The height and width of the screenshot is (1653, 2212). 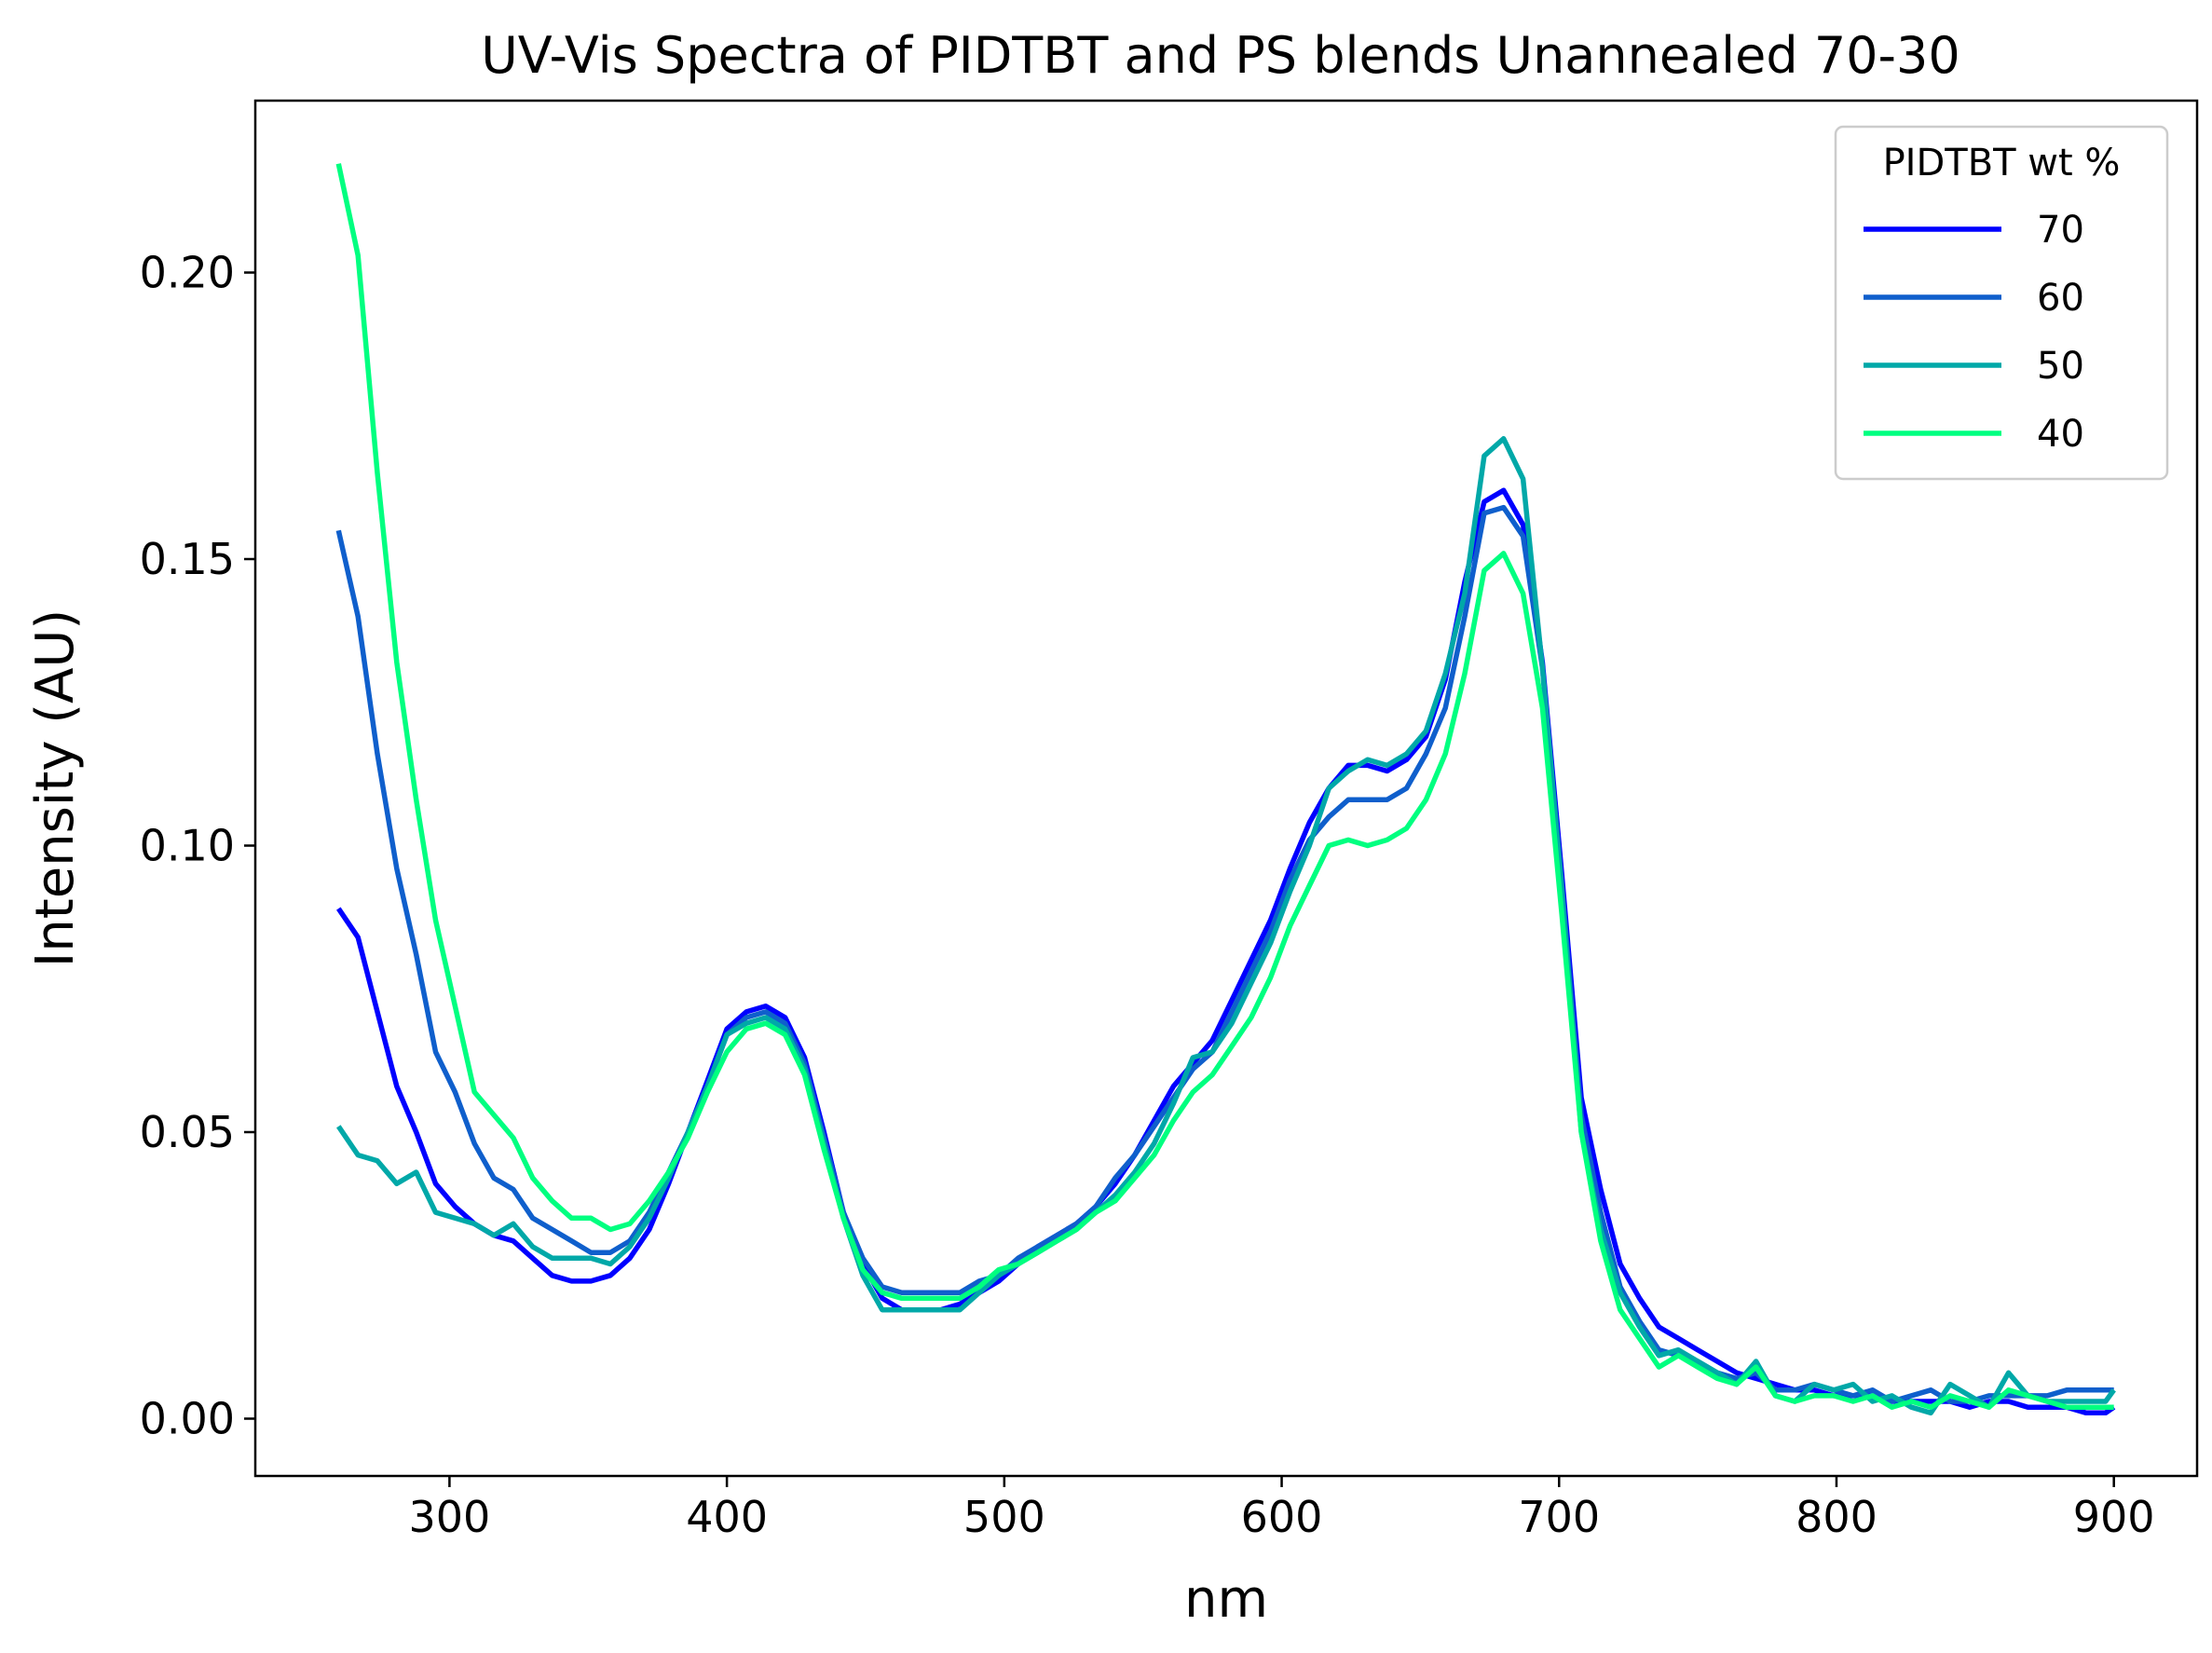 What do you see at coordinates (187, 1132) in the screenshot?
I see `y-tick-label: 0.05` at bounding box center [187, 1132].